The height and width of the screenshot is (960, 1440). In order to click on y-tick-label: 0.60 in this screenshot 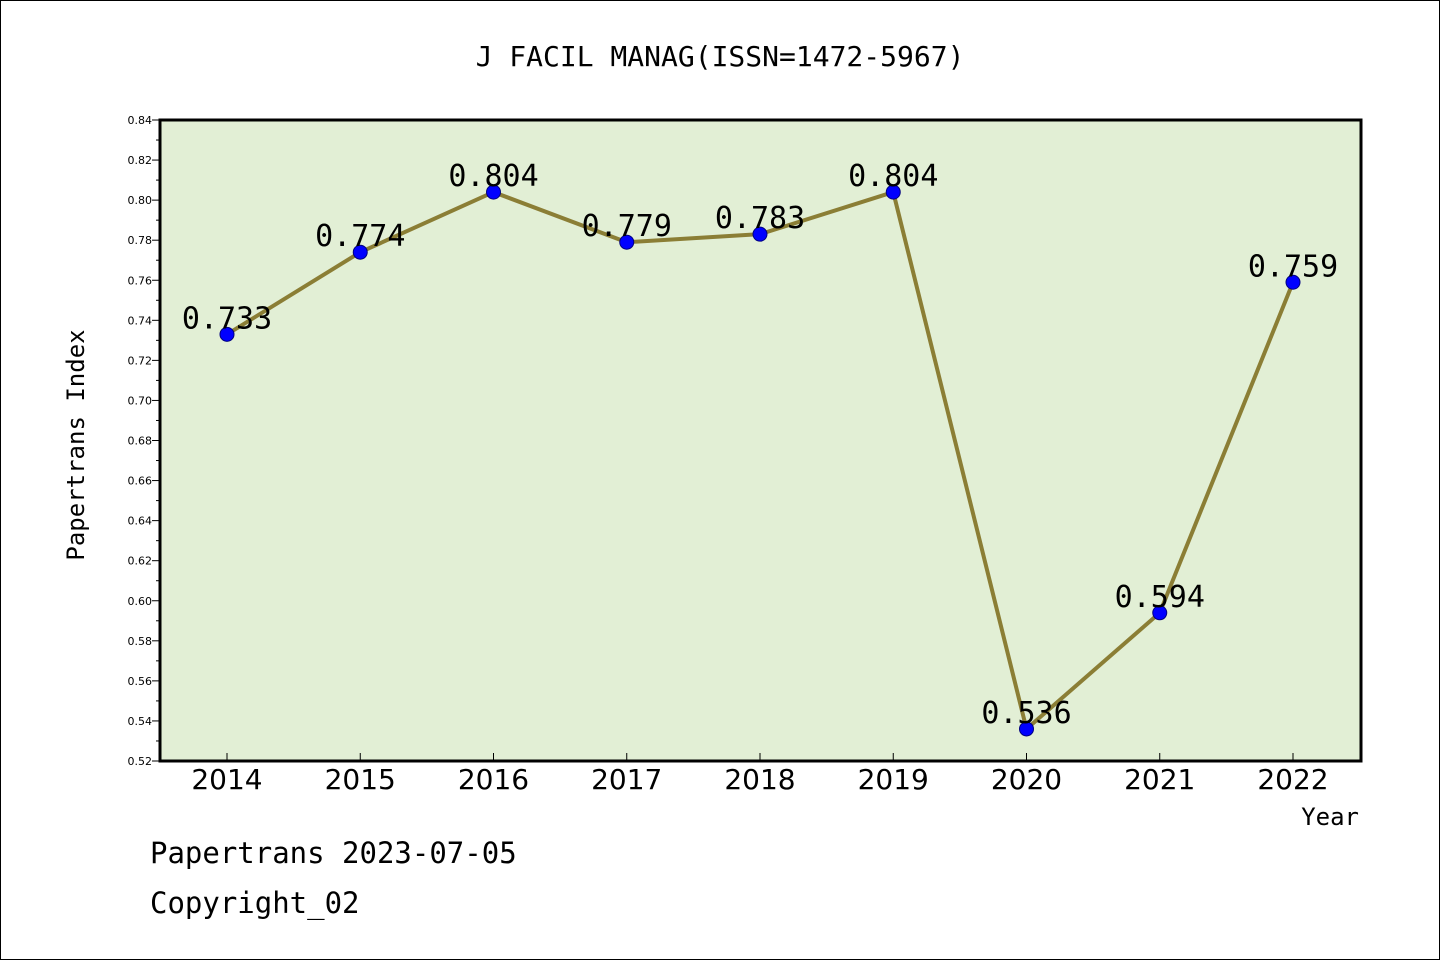, I will do `click(140, 601)`.